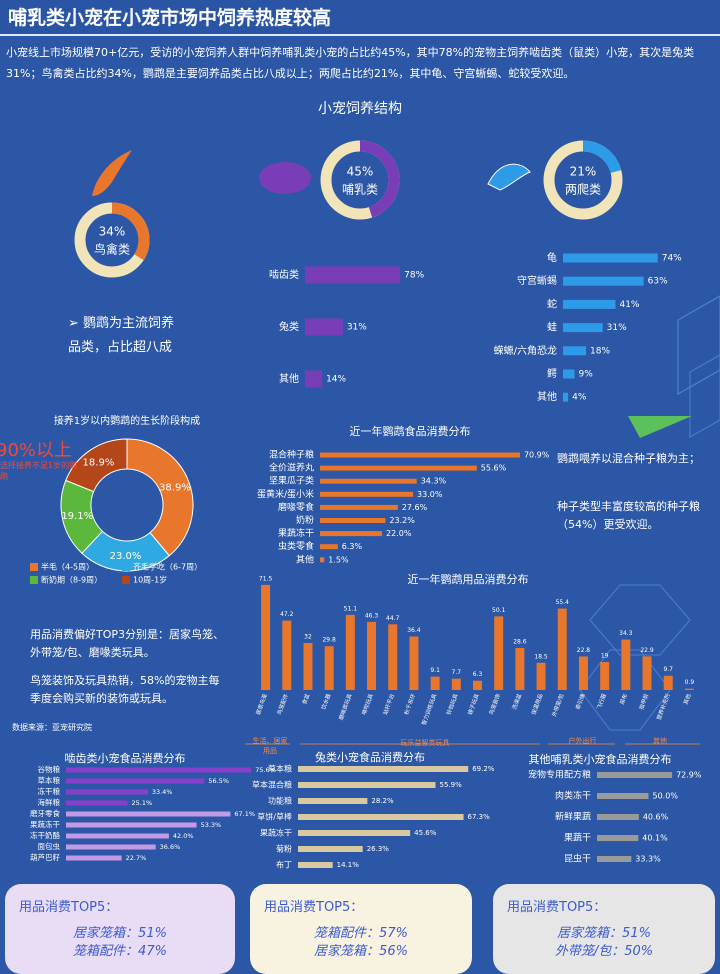 Image resolution: width=720 pixels, height=974 pixels. Describe the element at coordinates (628, 515) in the screenshot. I see `food-note: 种子类型丰富度较高的种子粮（54%）更受欢迎。` at that location.